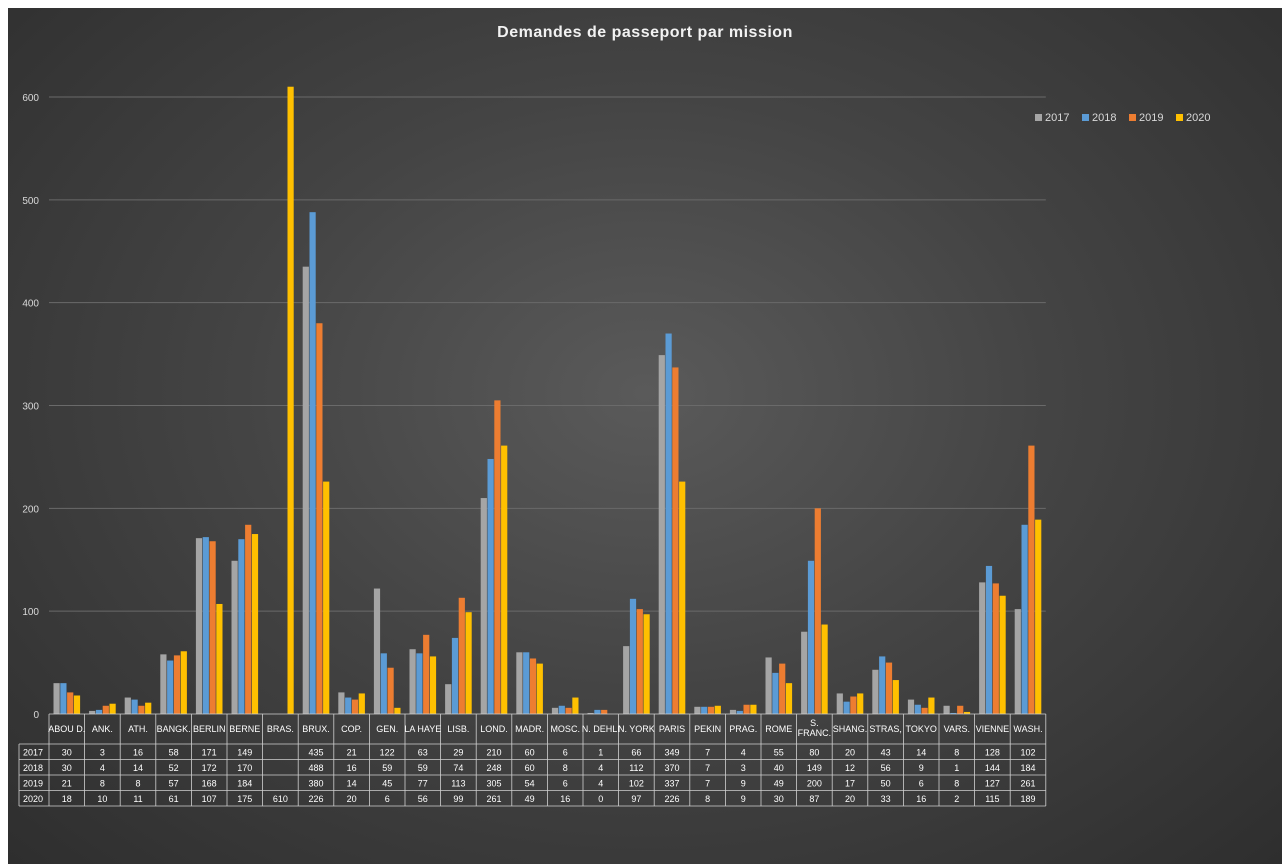 This screenshot has width=1282, height=866. I want to click on legend-label: 2017, so click(1057, 118).